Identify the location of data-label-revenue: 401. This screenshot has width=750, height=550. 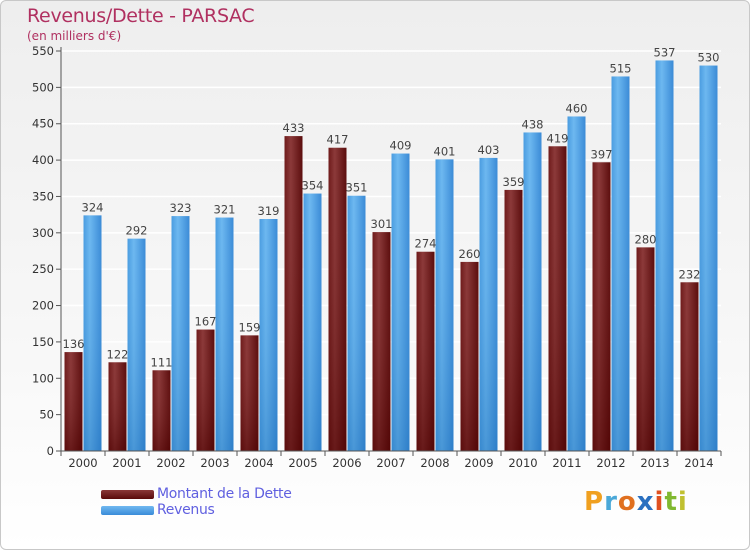
(445, 151).